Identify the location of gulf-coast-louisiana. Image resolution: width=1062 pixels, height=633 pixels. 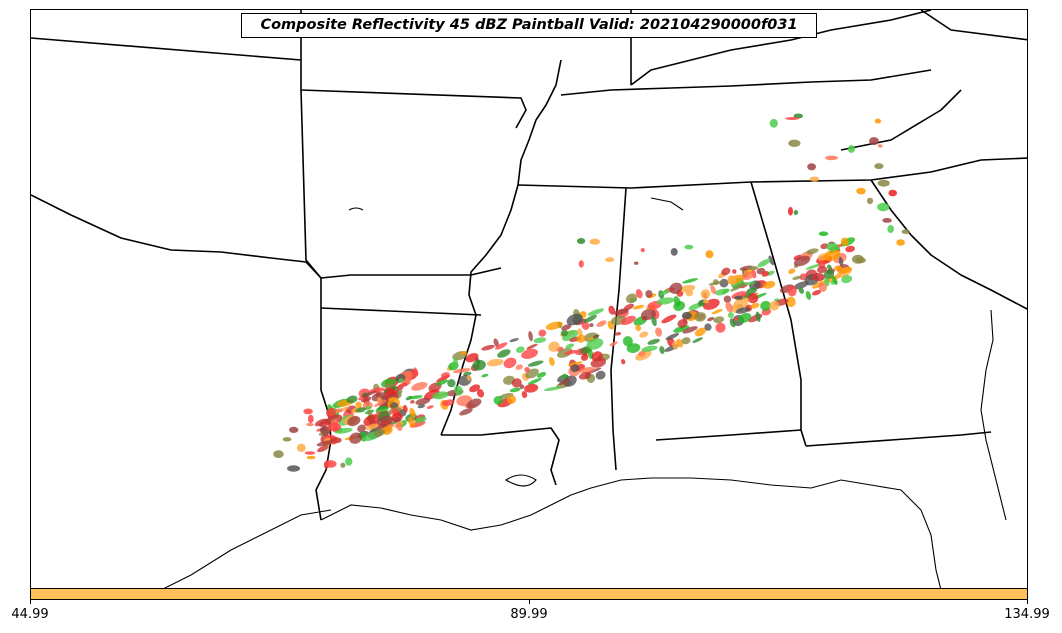
(446, 512).